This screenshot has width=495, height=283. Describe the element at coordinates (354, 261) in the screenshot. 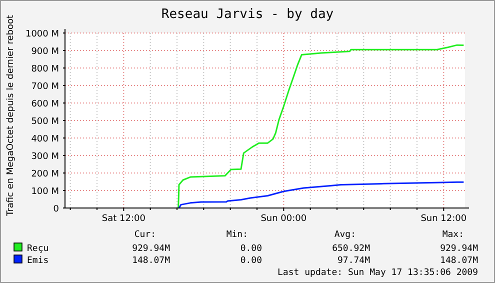

I see `text: 97.74M` at that location.